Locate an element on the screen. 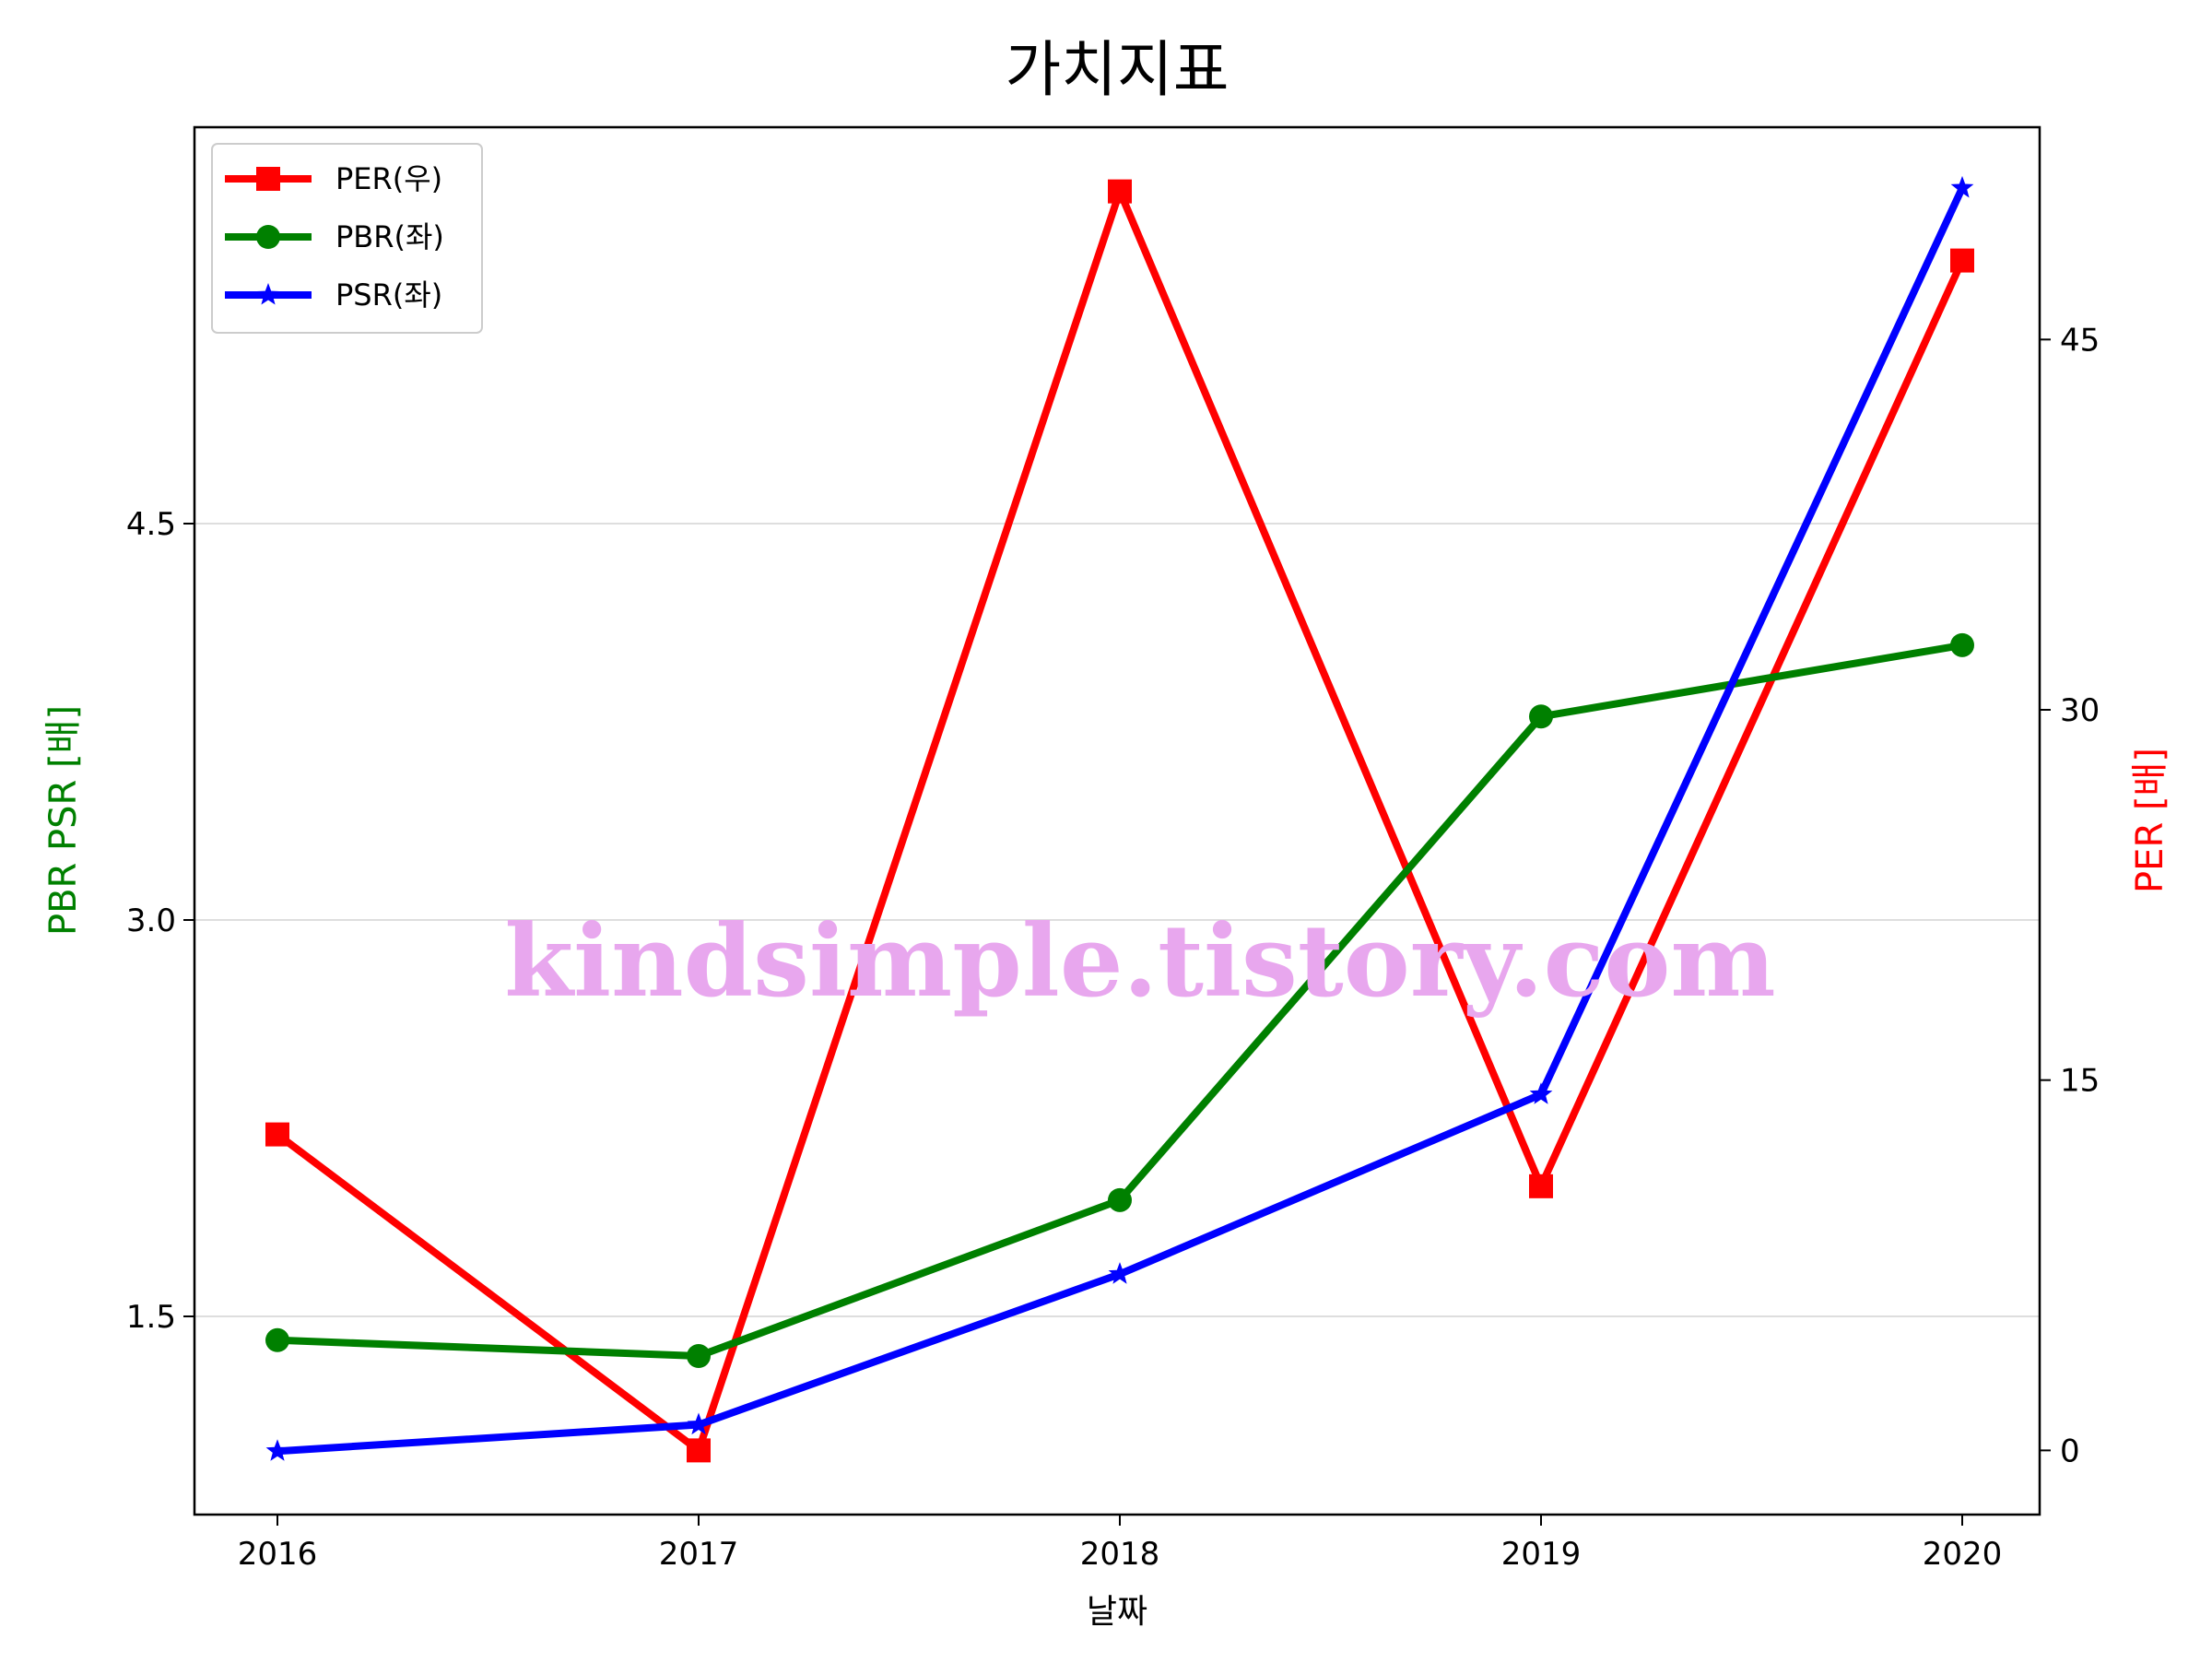 The width and height of the screenshot is (2212, 1663). legend-box is located at coordinates (347, 239).